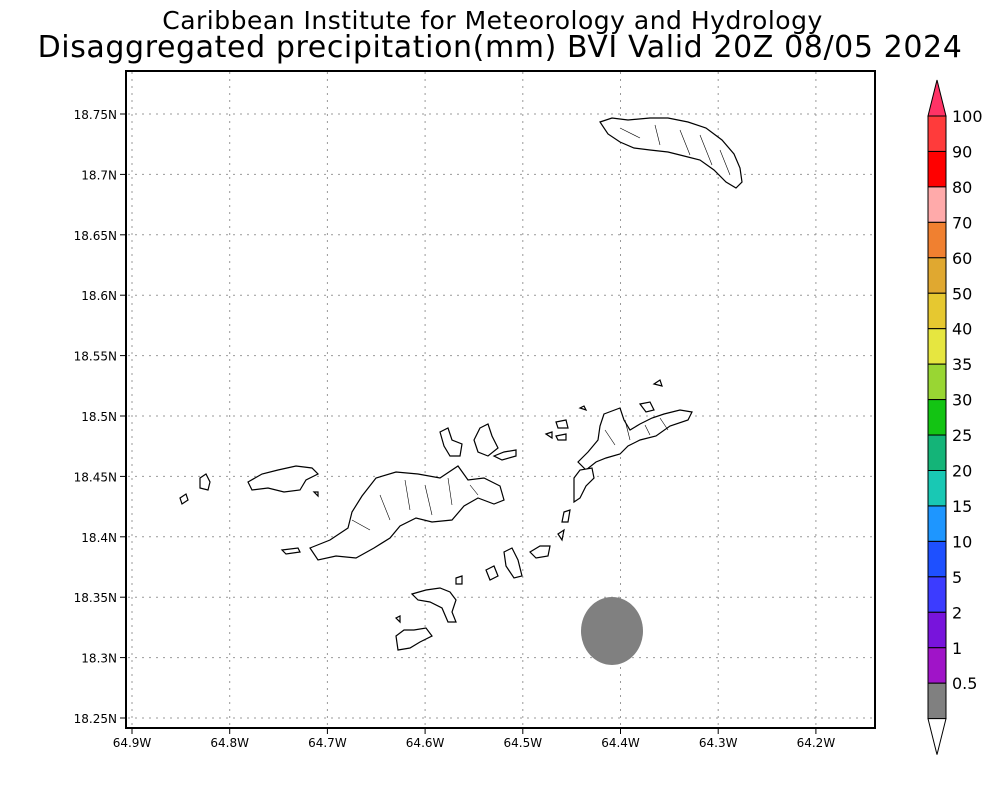  Describe the element at coordinates (937, 98) in the screenshot. I see `colorbar-top-arrow` at that location.